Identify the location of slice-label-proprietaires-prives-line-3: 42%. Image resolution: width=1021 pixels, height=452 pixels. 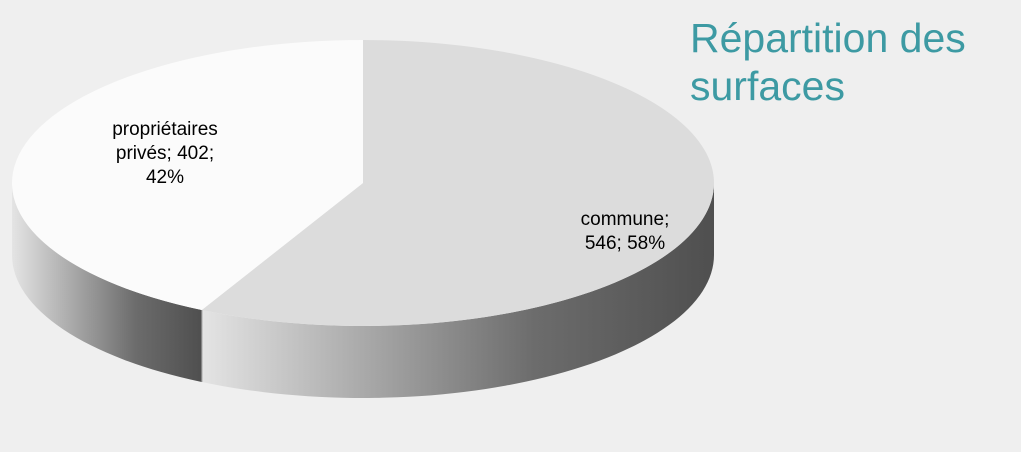
(165, 177).